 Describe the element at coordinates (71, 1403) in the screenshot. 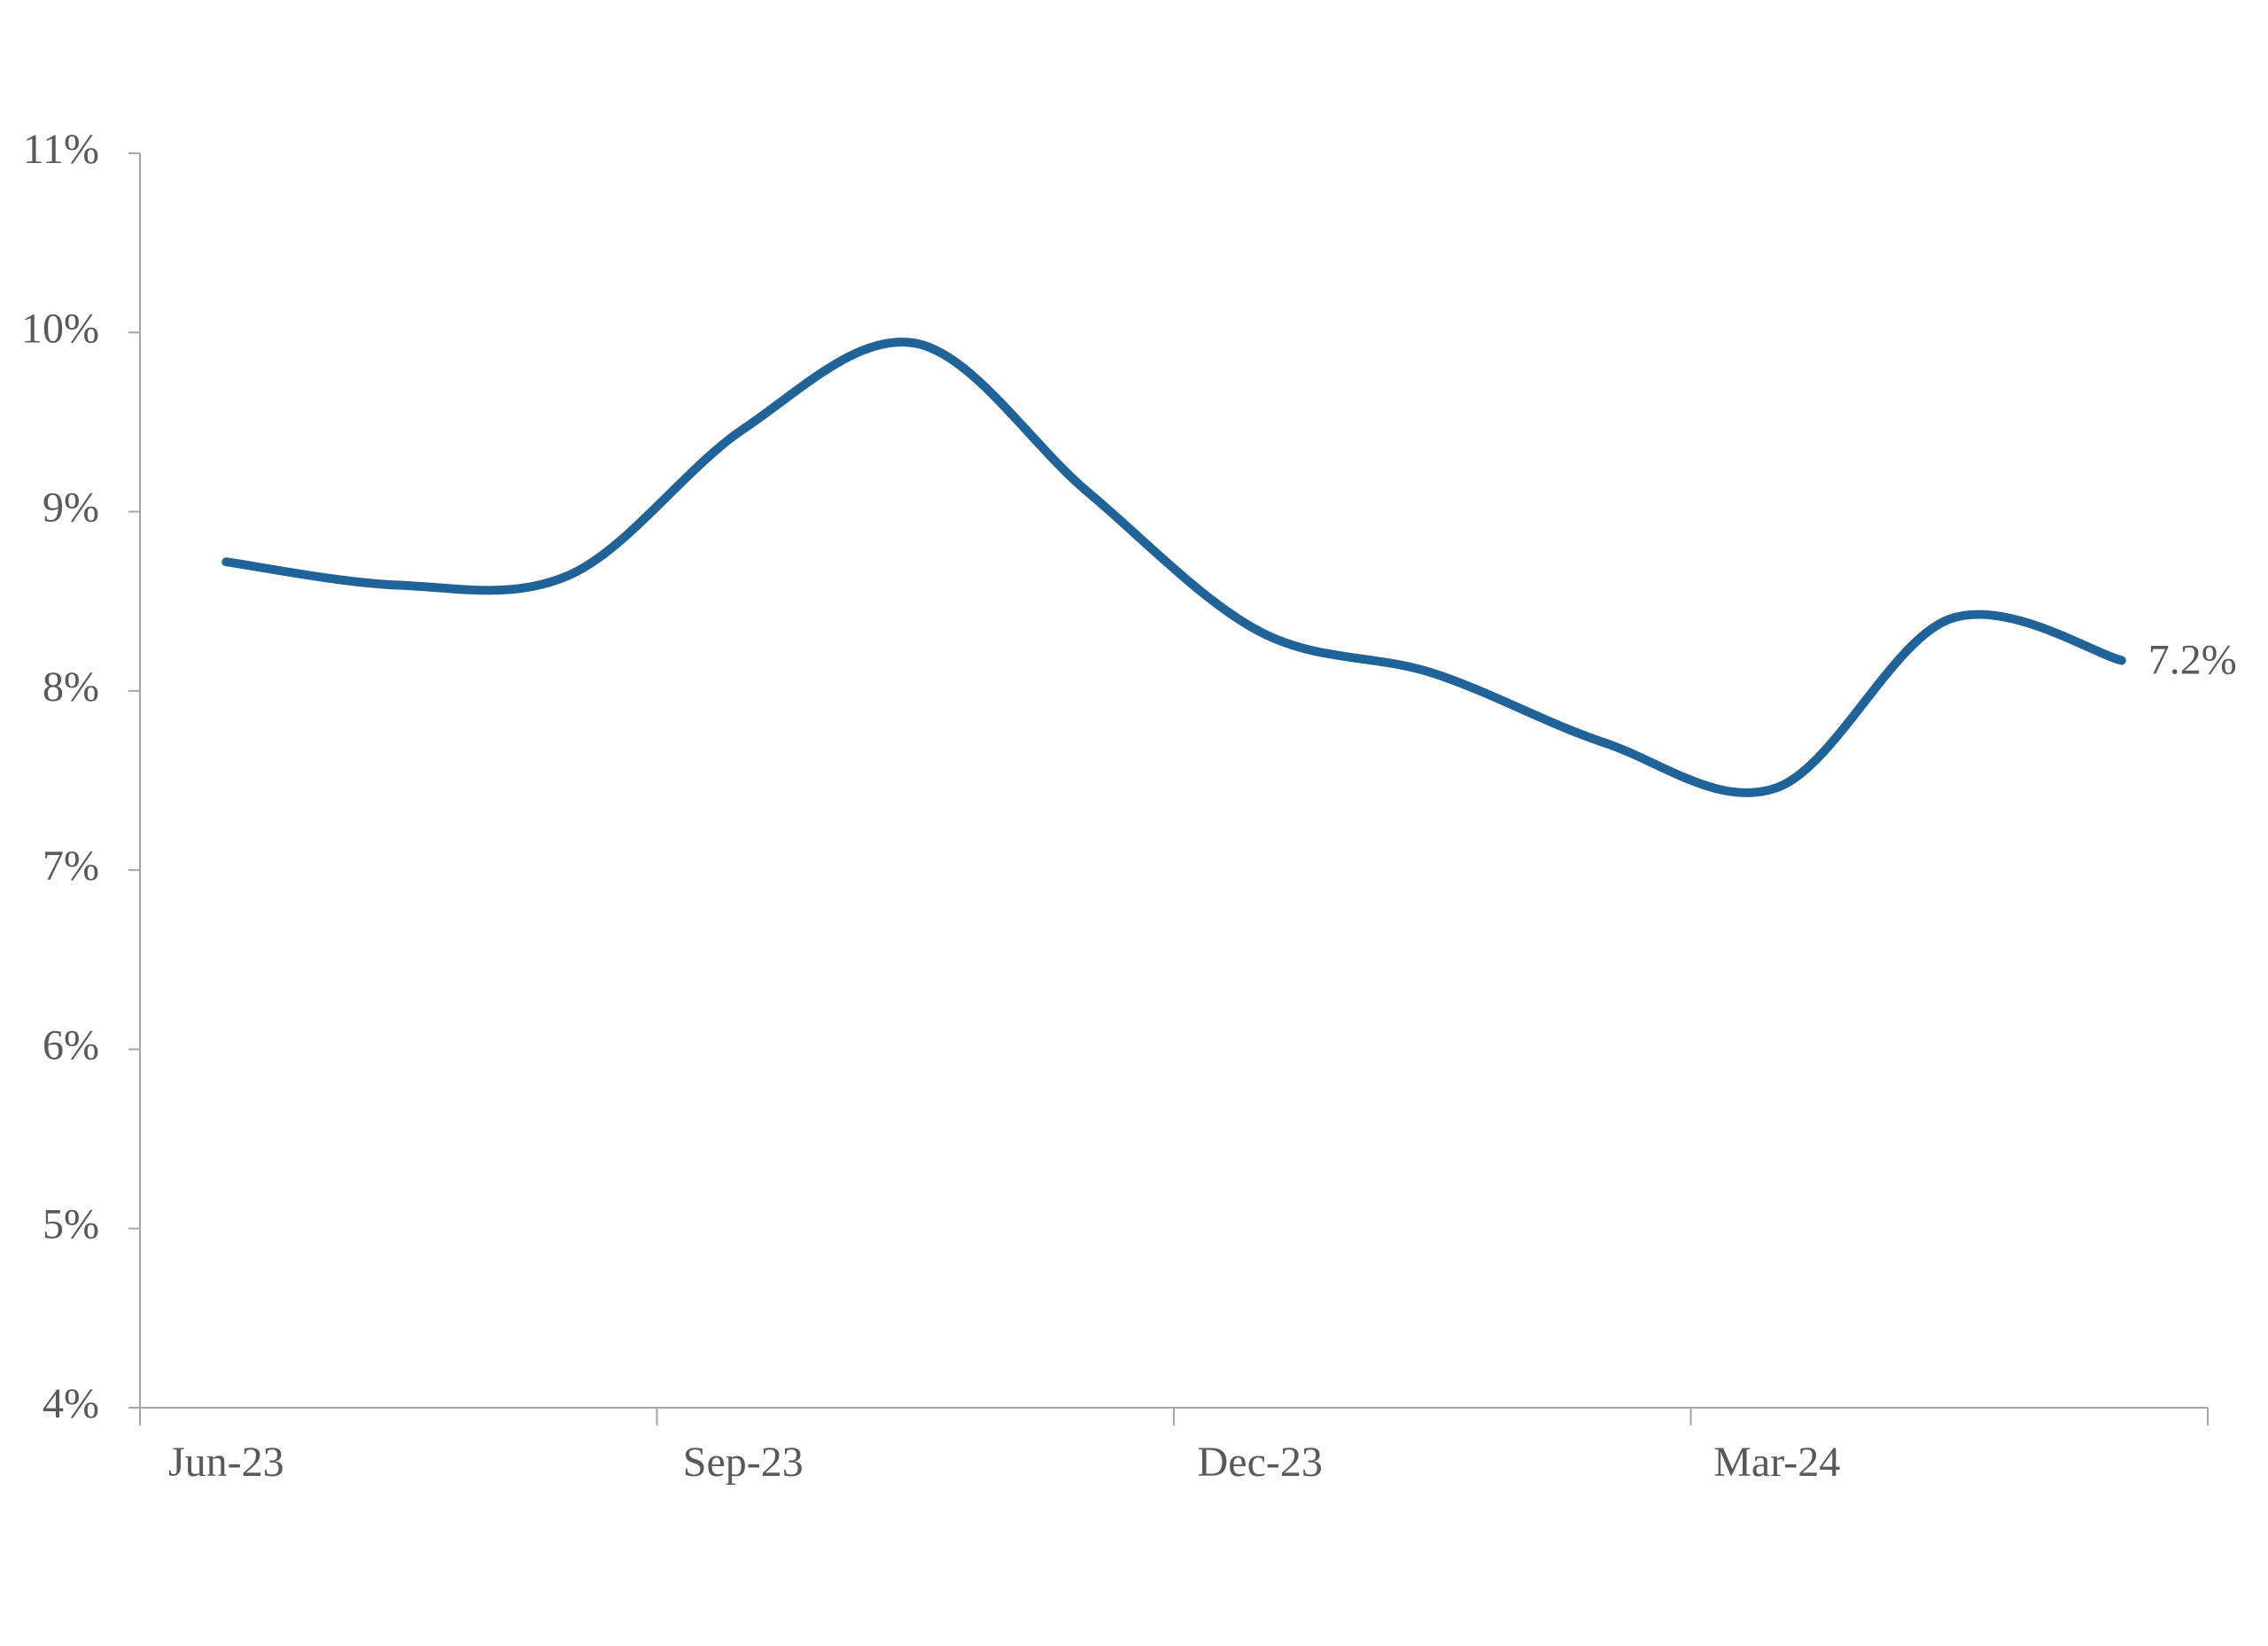

I see `y-tick-label: 4%` at that location.